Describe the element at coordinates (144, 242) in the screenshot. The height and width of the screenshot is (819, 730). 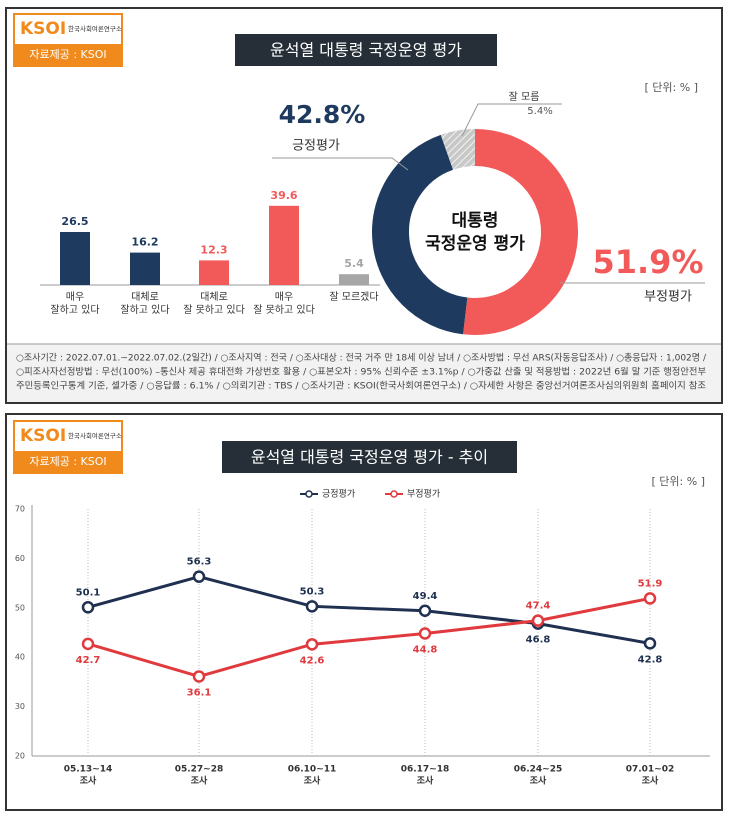
I see `bar-value-label: 16.2` at that location.